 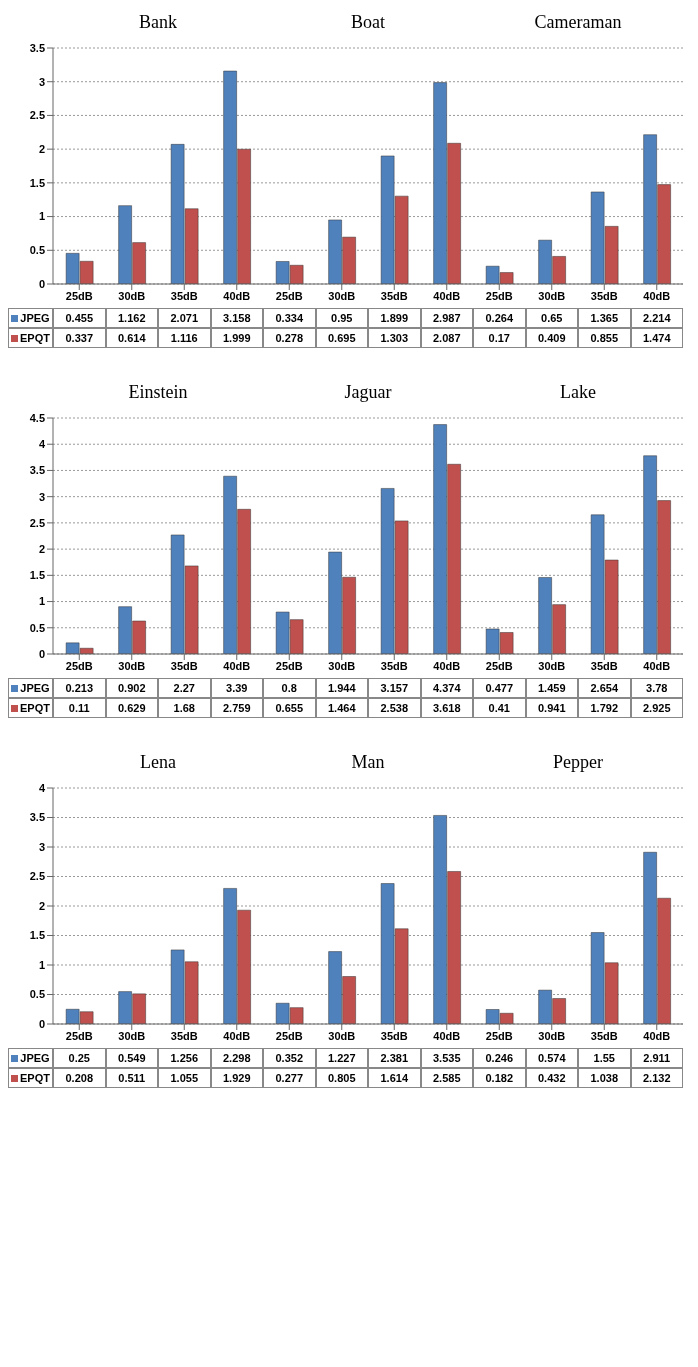 I want to click on data-label: 2.214, so click(x=656, y=318).